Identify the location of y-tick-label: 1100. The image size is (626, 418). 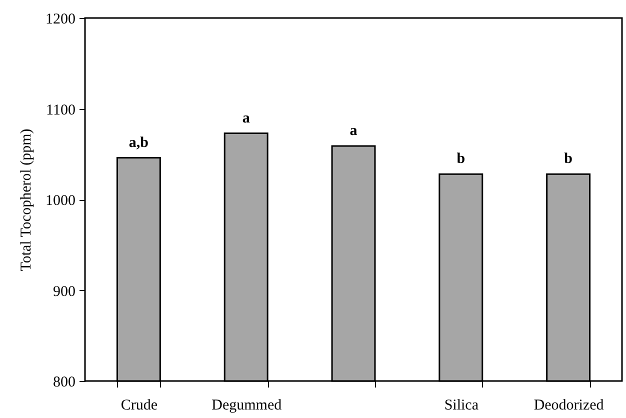
(61, 110).